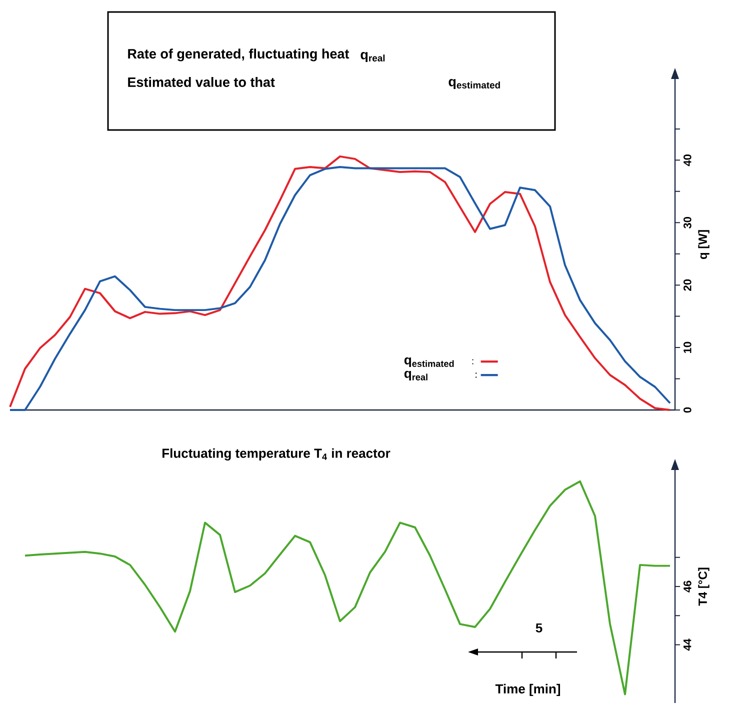 The height and width of the screenshot is (705, 743). I want to click on y-axis-title: q [W], so click(704, 244).